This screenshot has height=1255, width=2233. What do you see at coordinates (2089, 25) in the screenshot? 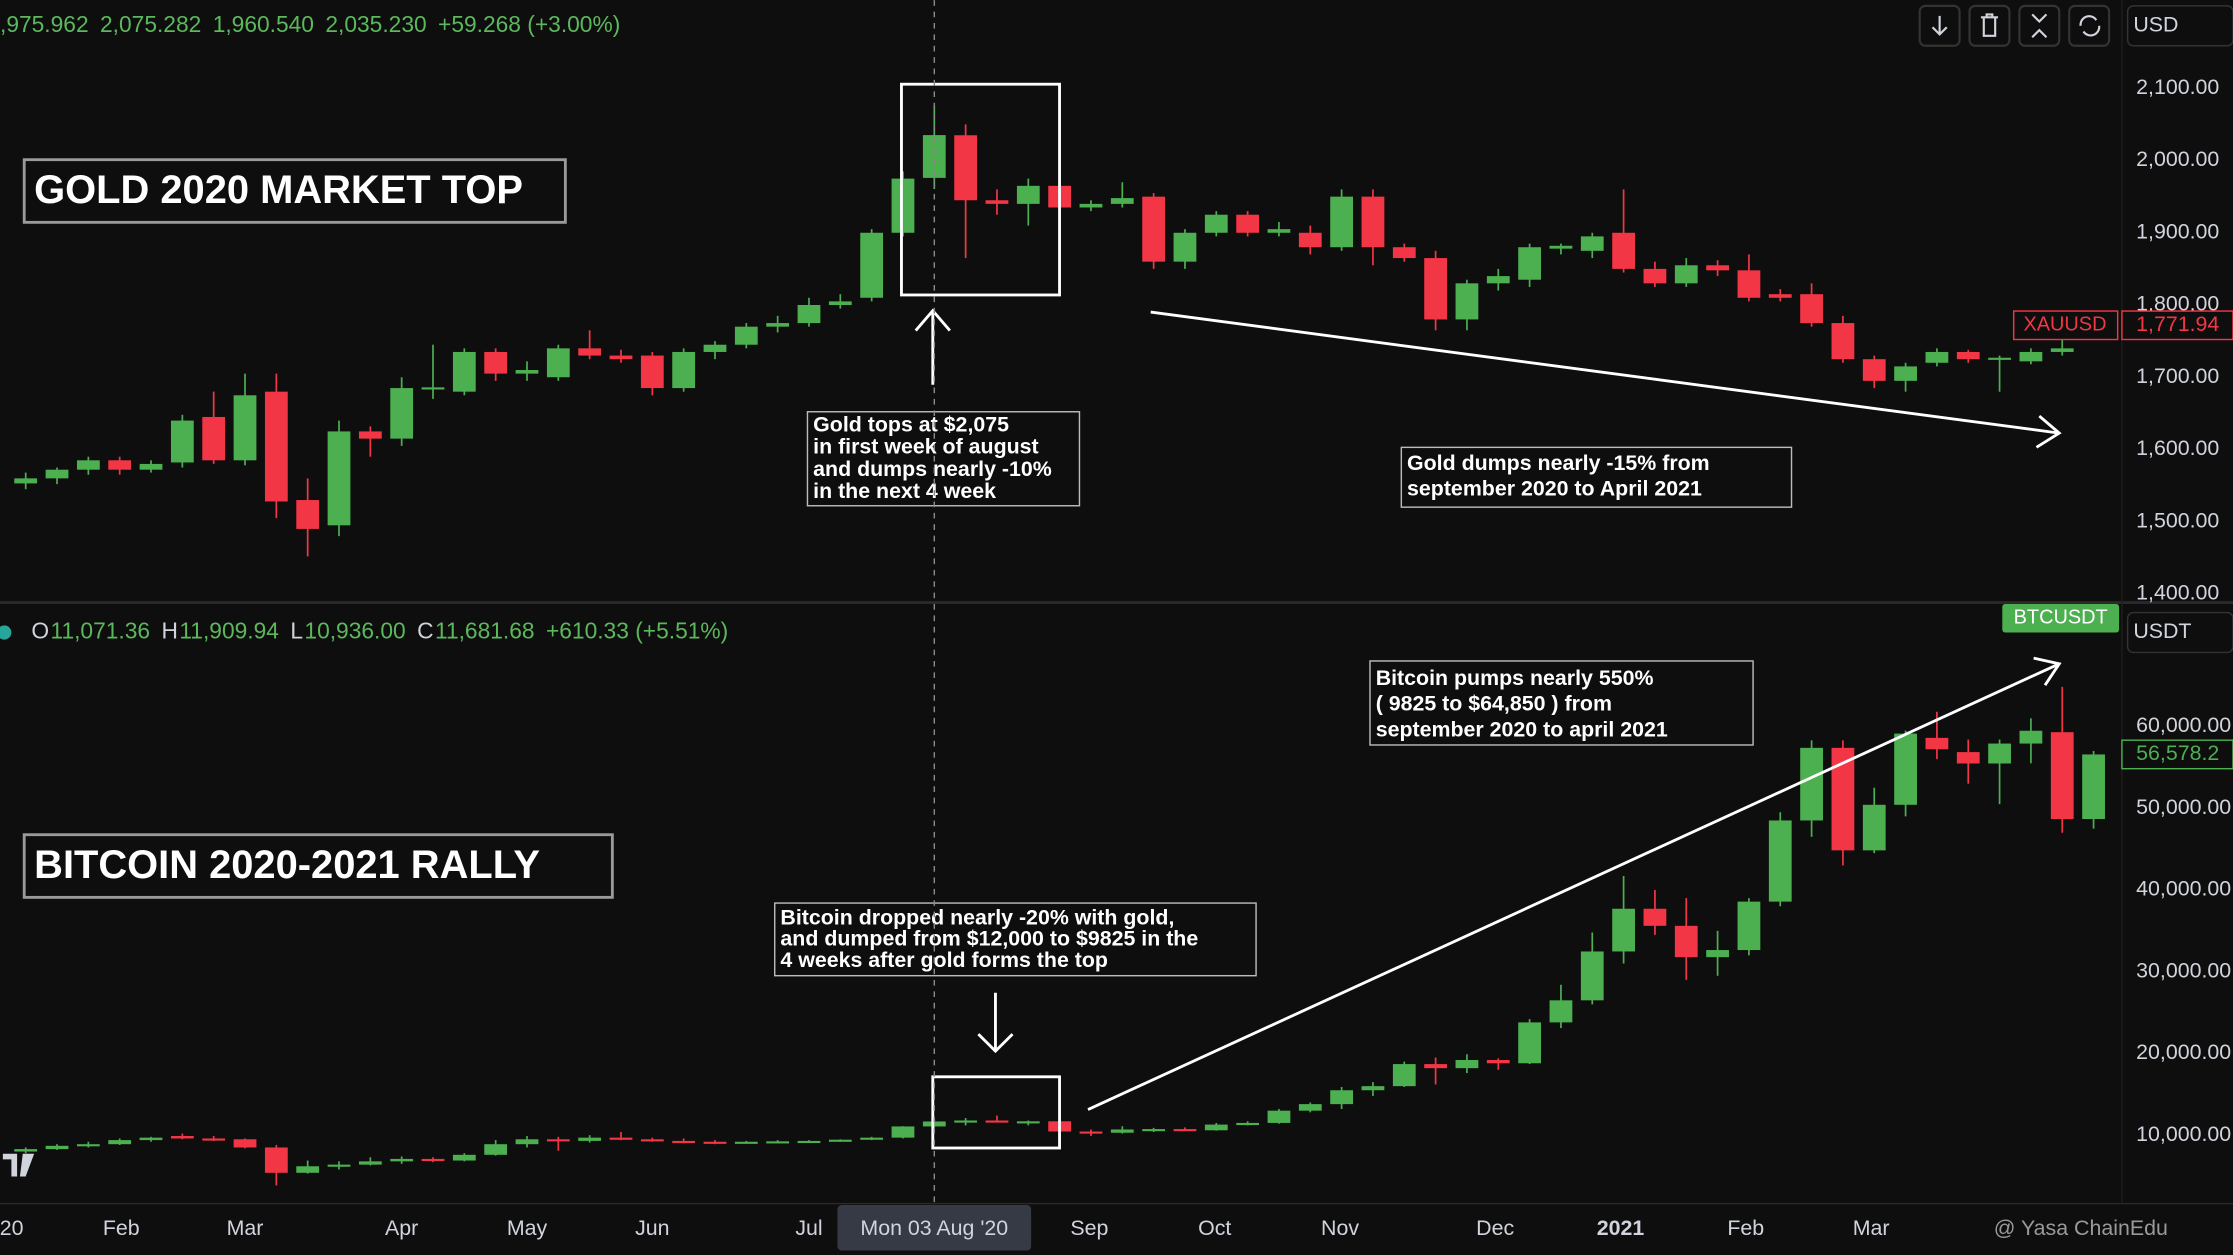
I see `refresh-button` at bounding box center [2089, 25].